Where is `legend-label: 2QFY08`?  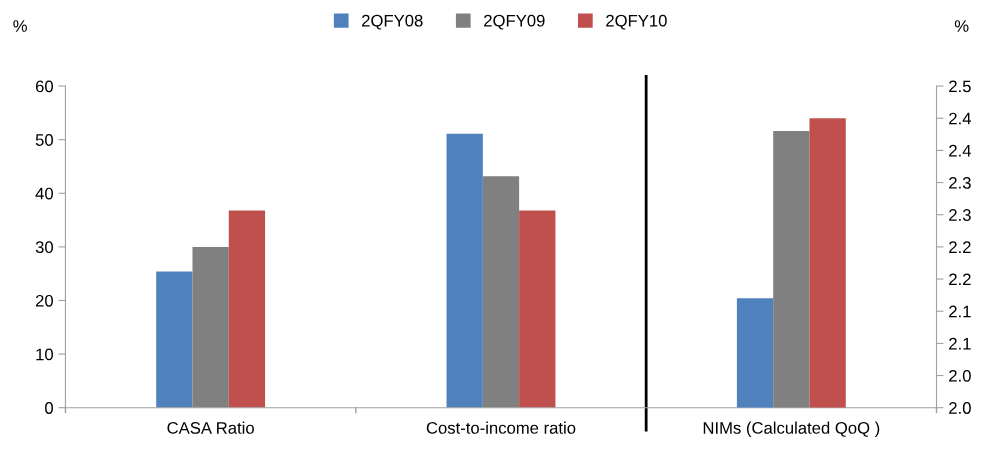
legend-label: 2QFY08 is located at coordinates (392, 22).